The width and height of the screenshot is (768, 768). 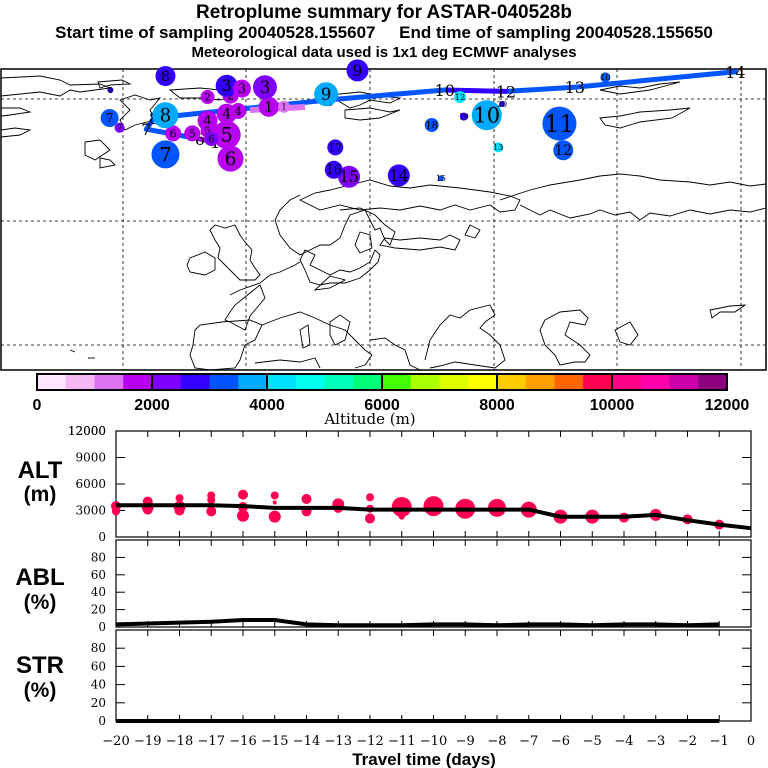 What do you see at coordinates (98, 666) in the screenshot?
I see `y-tick-label: 60` at bounding box center [98, 666].